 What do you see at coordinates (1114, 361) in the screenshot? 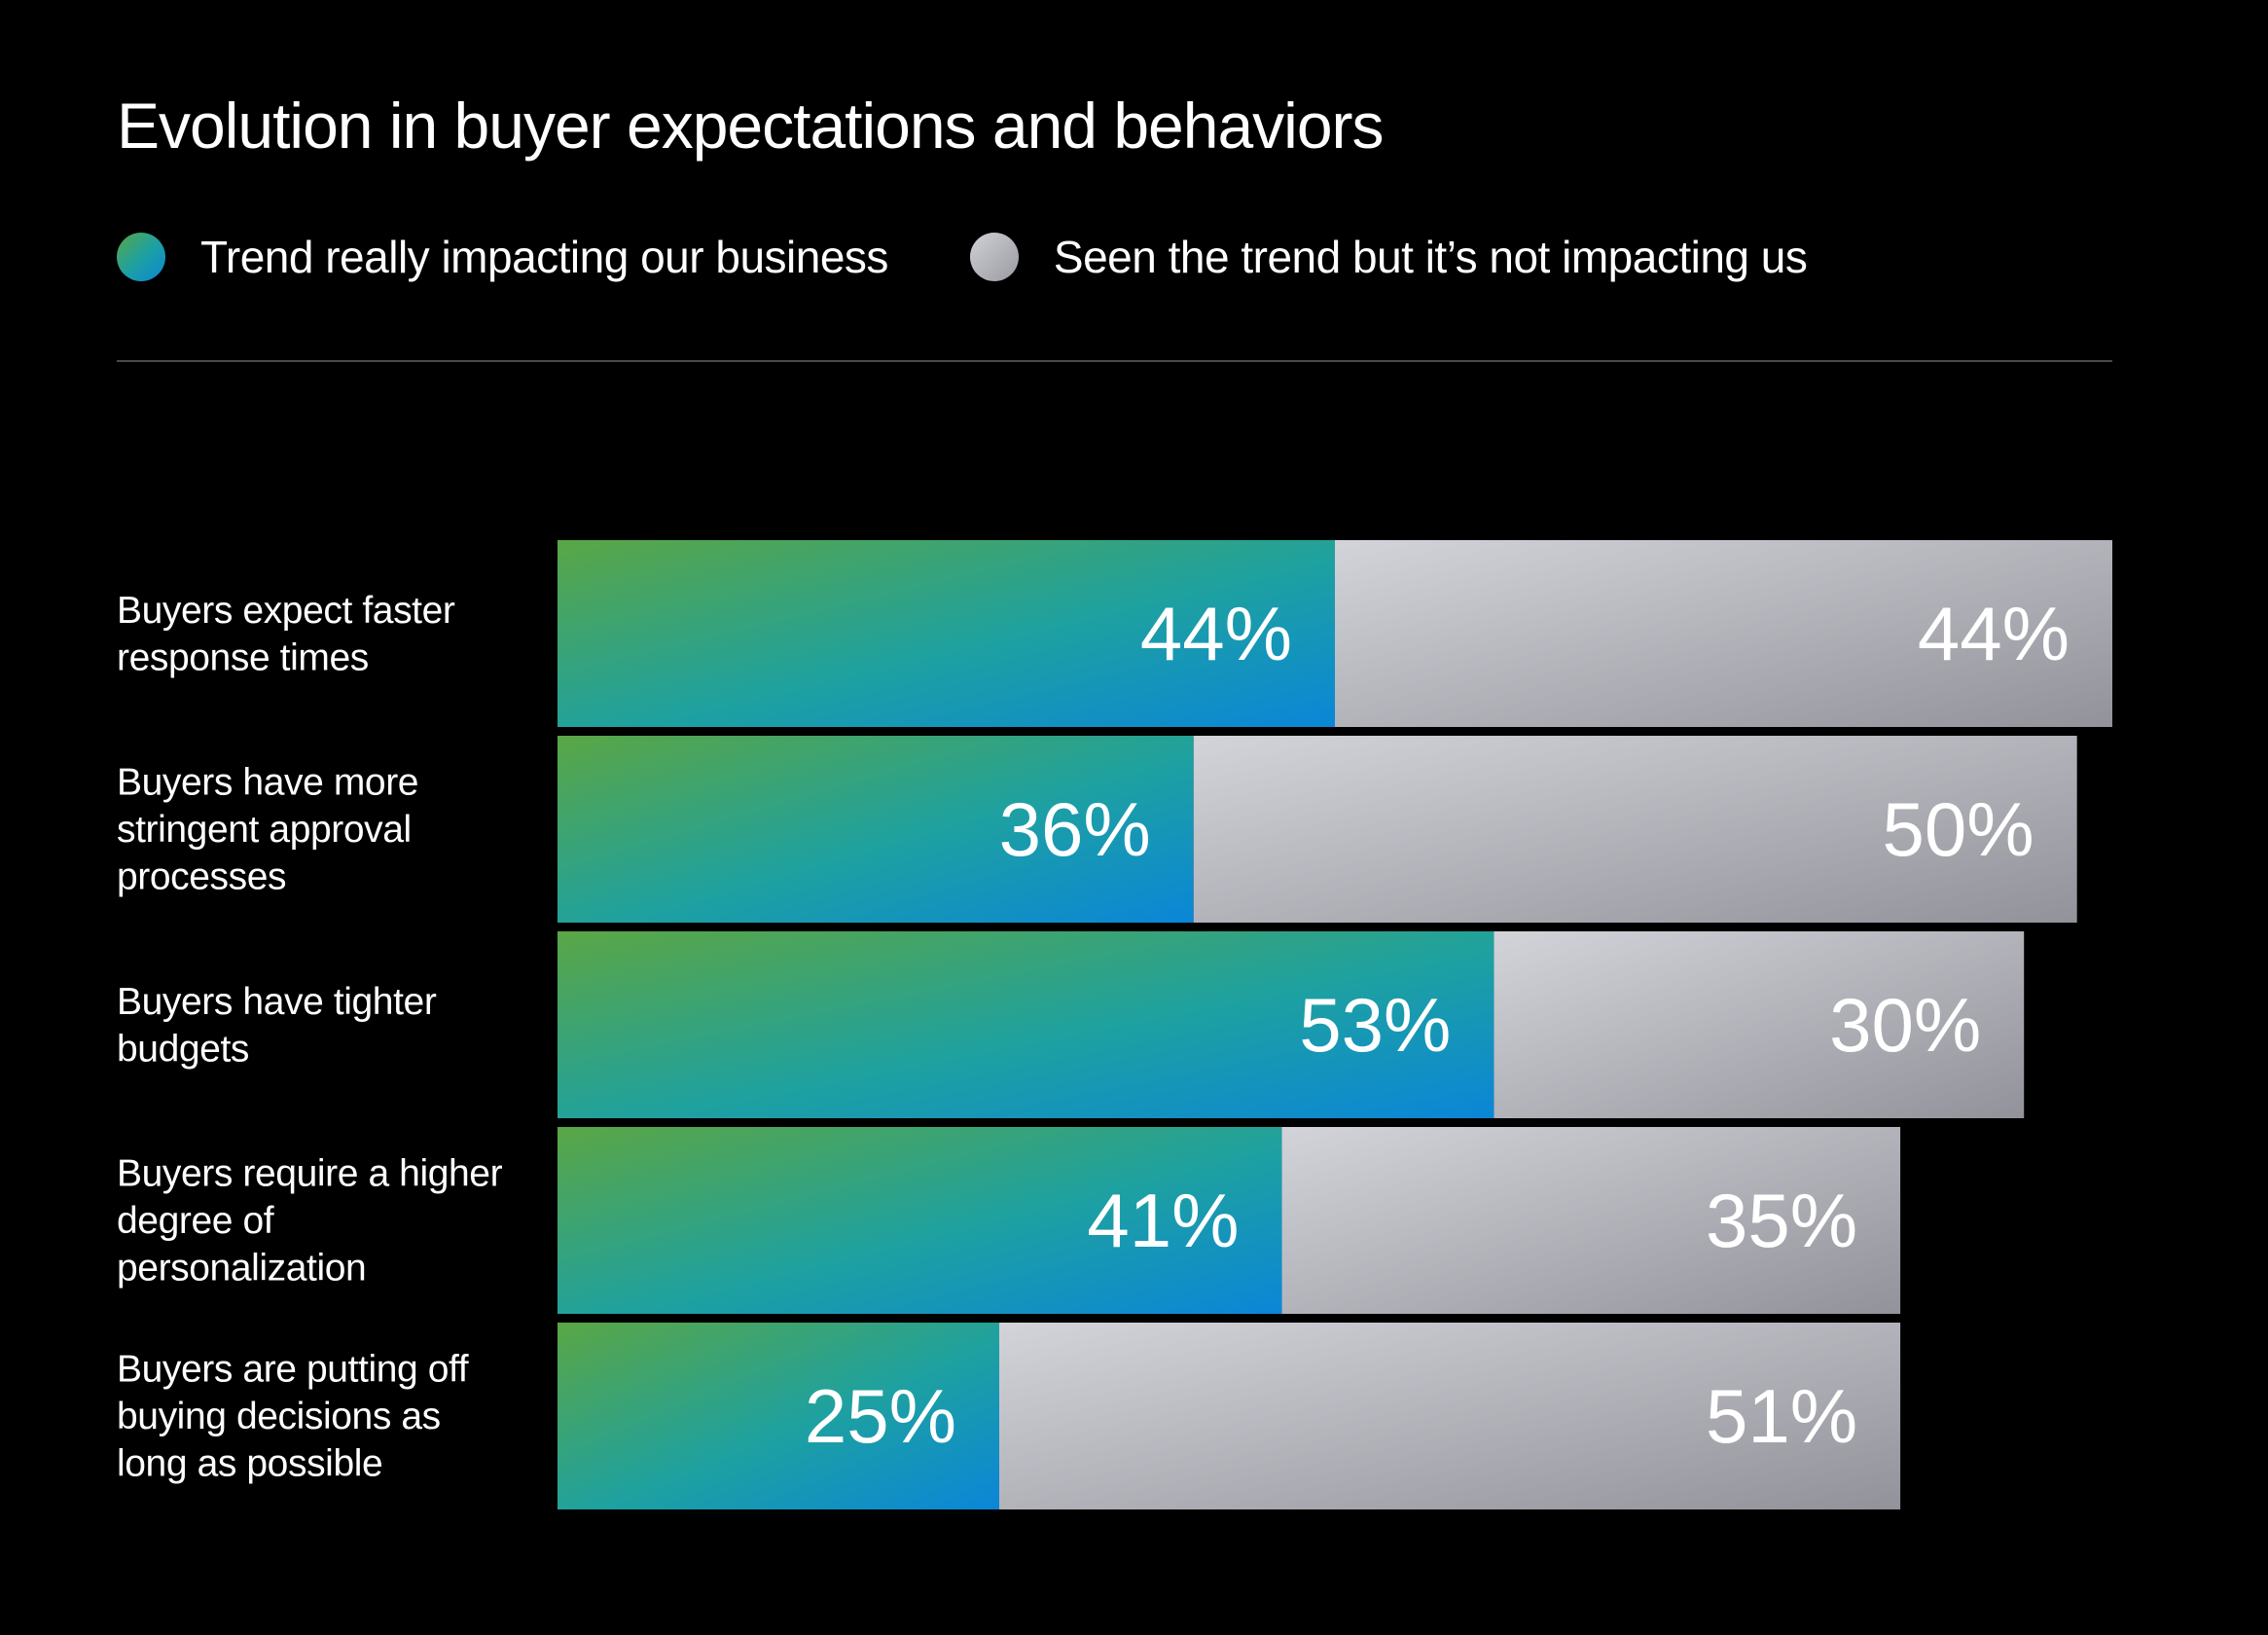
I see `divider-line` at bounding box center [1114, 361].